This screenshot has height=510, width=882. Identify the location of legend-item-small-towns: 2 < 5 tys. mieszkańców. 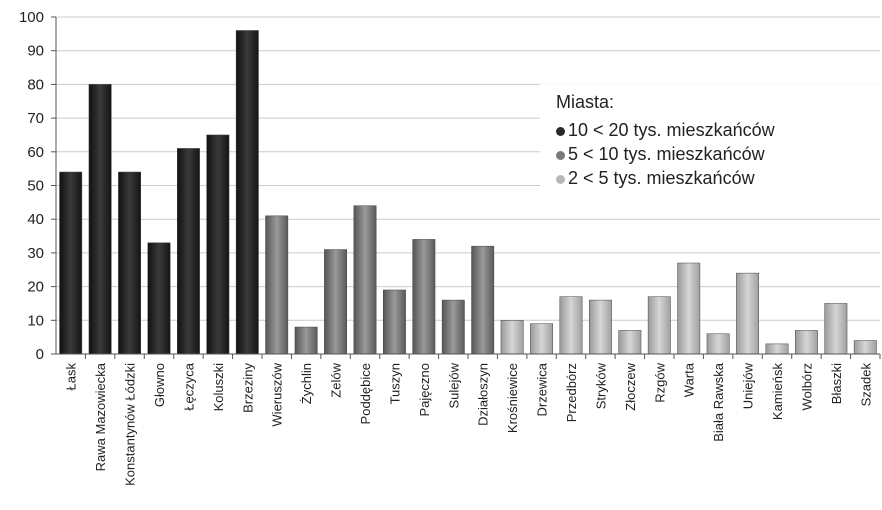
(655, 178).